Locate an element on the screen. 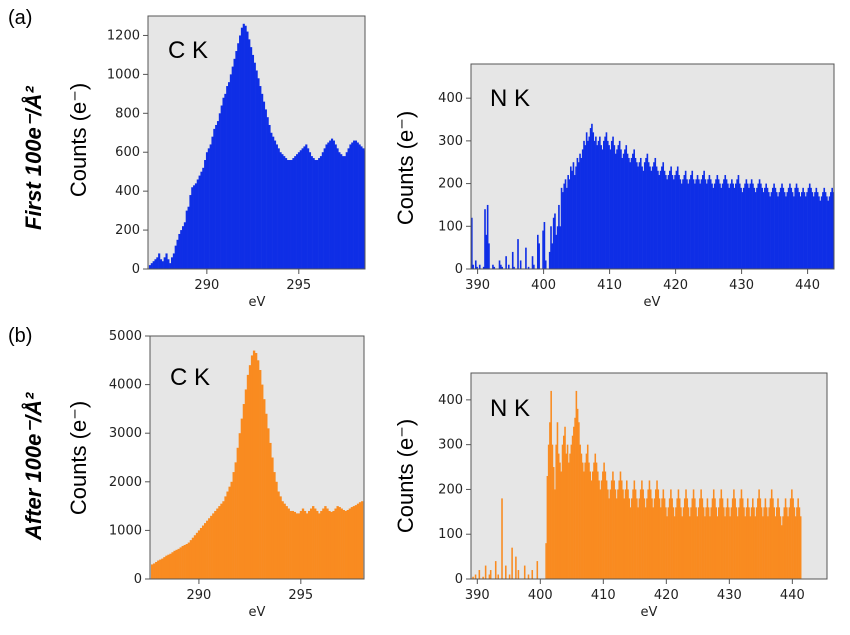 This screenshot has width=850, height=635. plot-frame is located at coordinates (256, 142).